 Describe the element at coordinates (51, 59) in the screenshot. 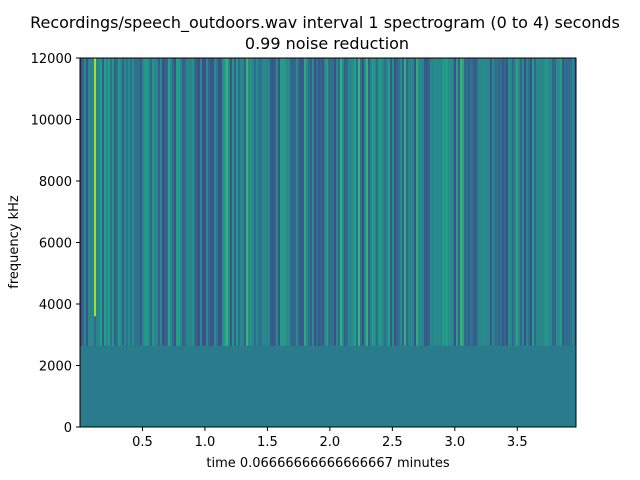

I see `y-tick-label: 12000` at that location.